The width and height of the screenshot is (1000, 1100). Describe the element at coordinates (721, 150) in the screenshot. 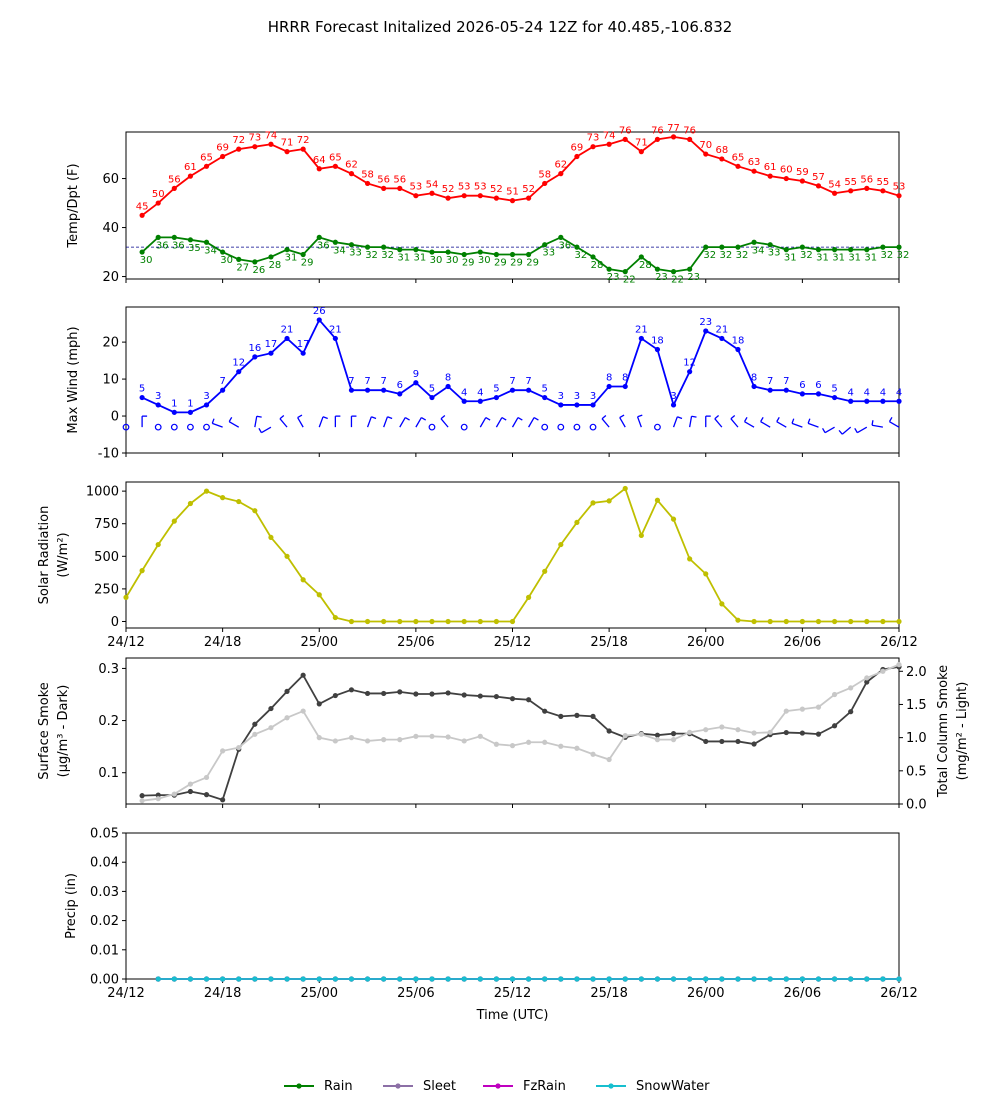

I see `data-label: 68` at that location.